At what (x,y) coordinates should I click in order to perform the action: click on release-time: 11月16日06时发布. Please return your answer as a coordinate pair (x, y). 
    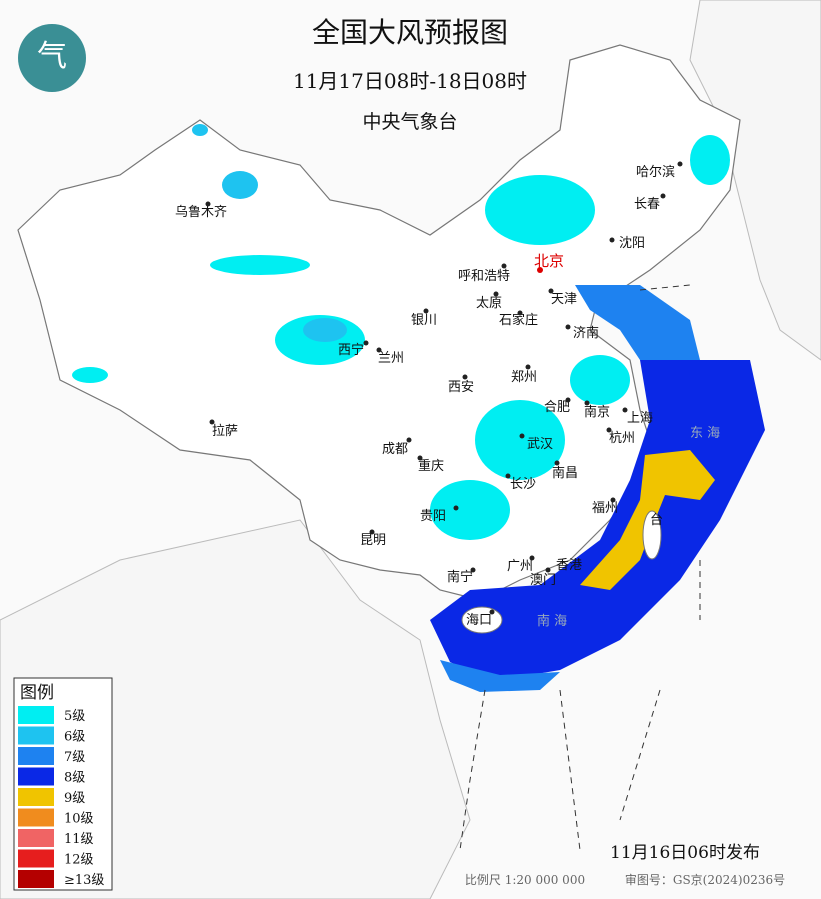
    Looking at the image, I should click on (685, 853).